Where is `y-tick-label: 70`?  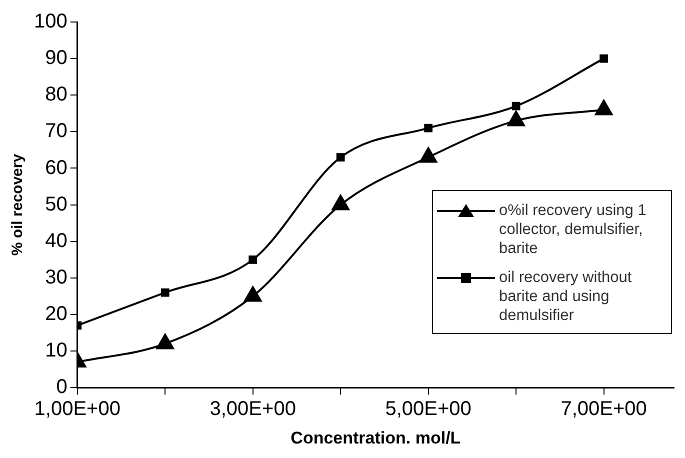 y-tick-label: 70 is located at coordinates (56, 131).